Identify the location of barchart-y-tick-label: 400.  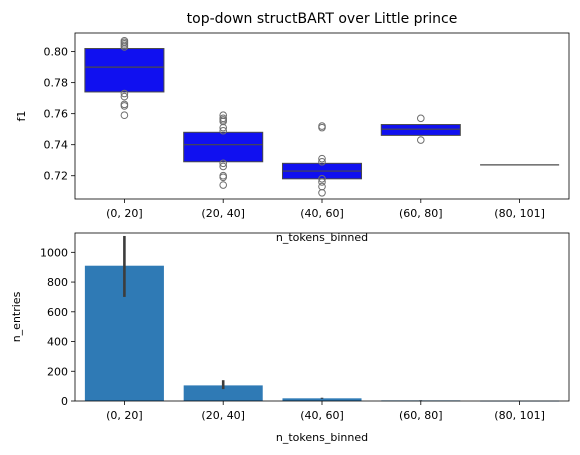
(57, 342).